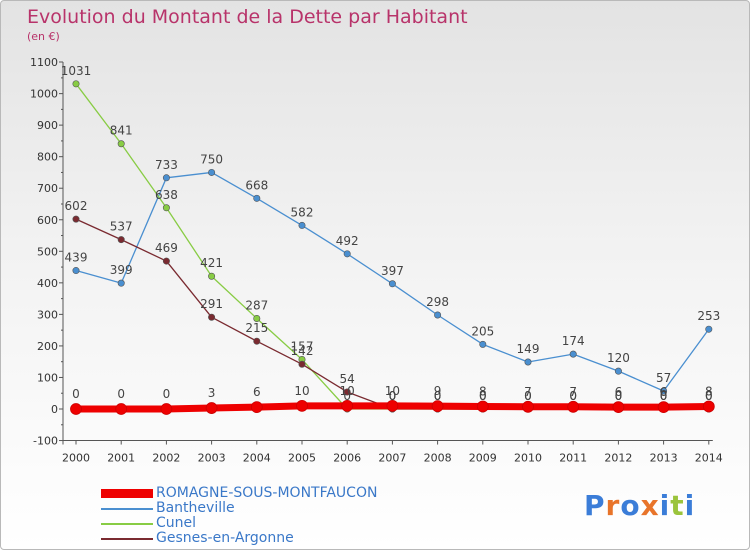 The image size is (750, 550). Describe the element at coordinates (482, 331) in the screenshot. I see `data-label: 205` at that location.